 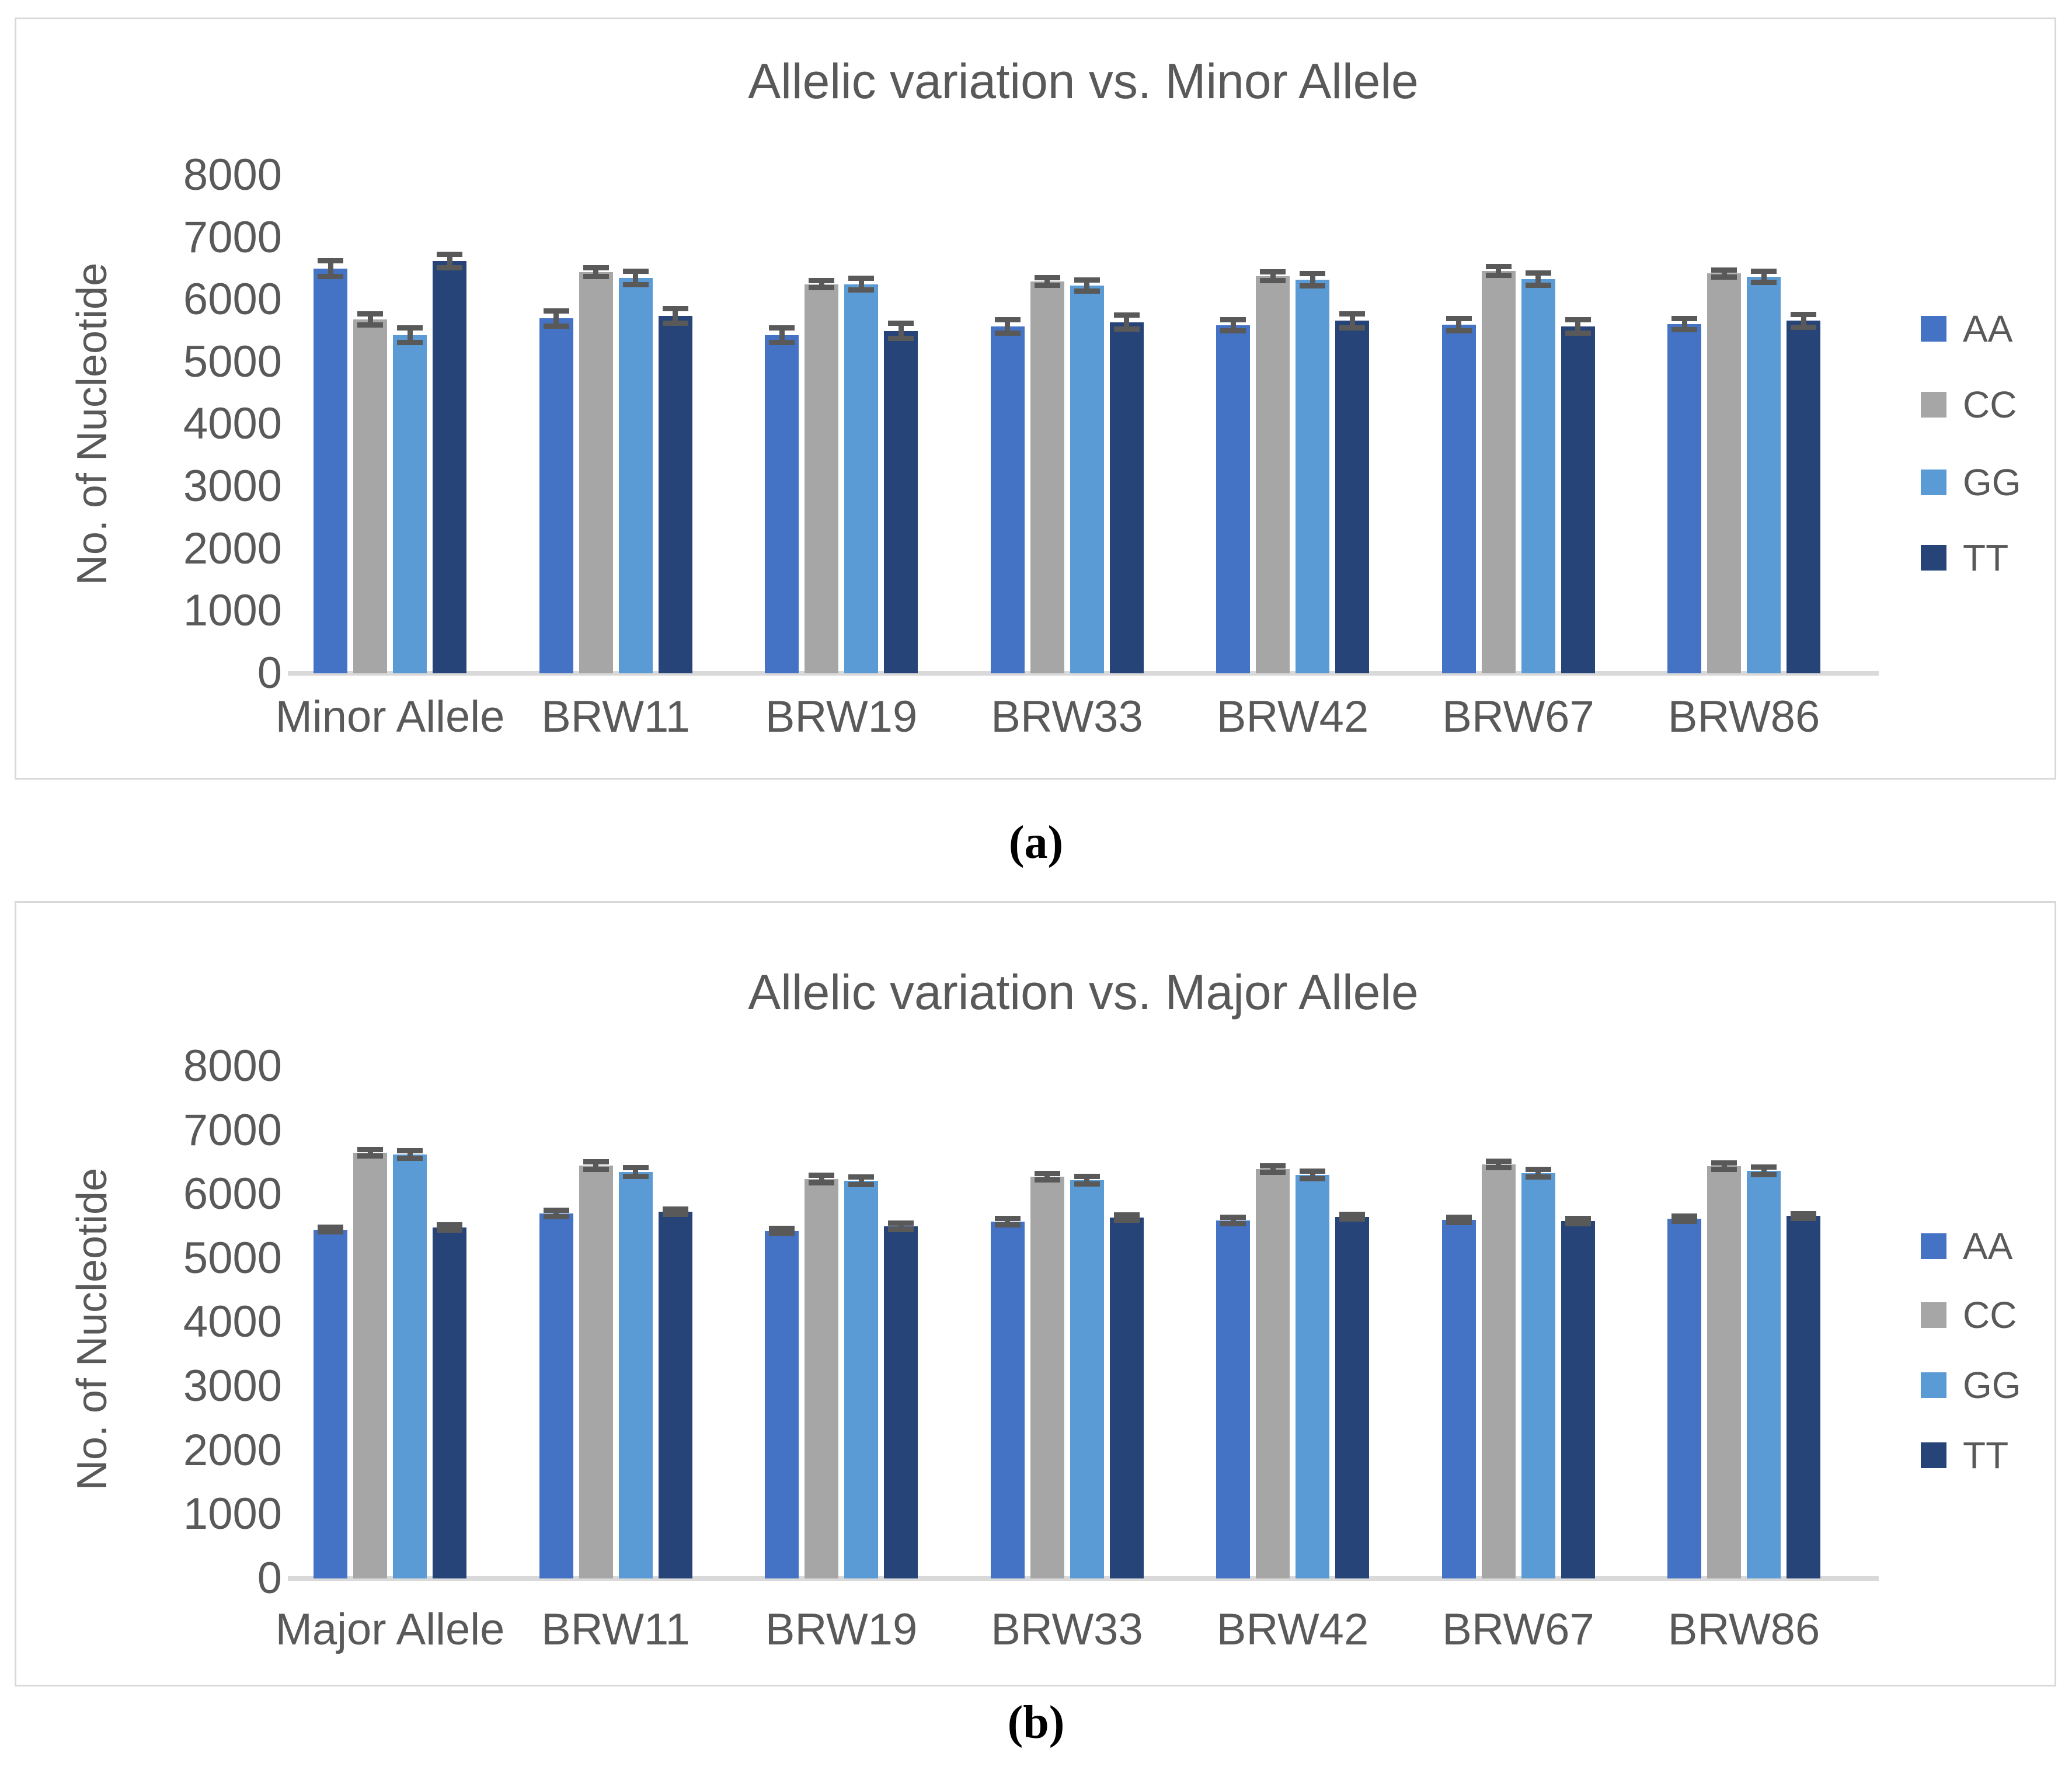 I want to click on x-category-label: BRW11, so click(x=615, y=717).